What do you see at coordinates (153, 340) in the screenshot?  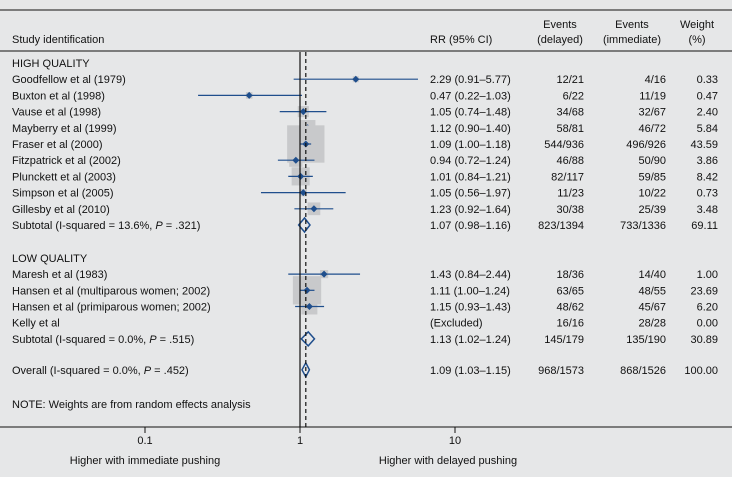 I see `group-1-subtotal-label-p: P` at bounding box center [153, 340].